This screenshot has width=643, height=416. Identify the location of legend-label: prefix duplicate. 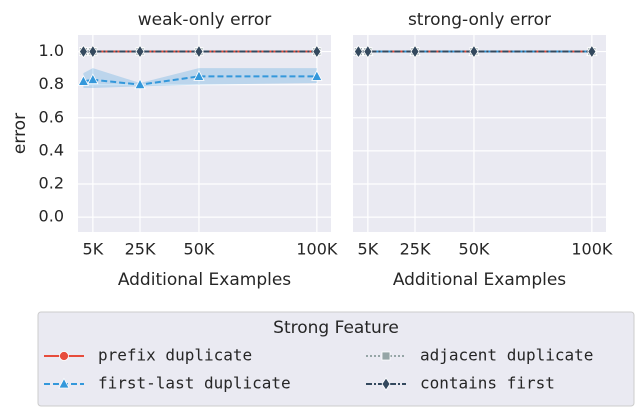
(175, 355).